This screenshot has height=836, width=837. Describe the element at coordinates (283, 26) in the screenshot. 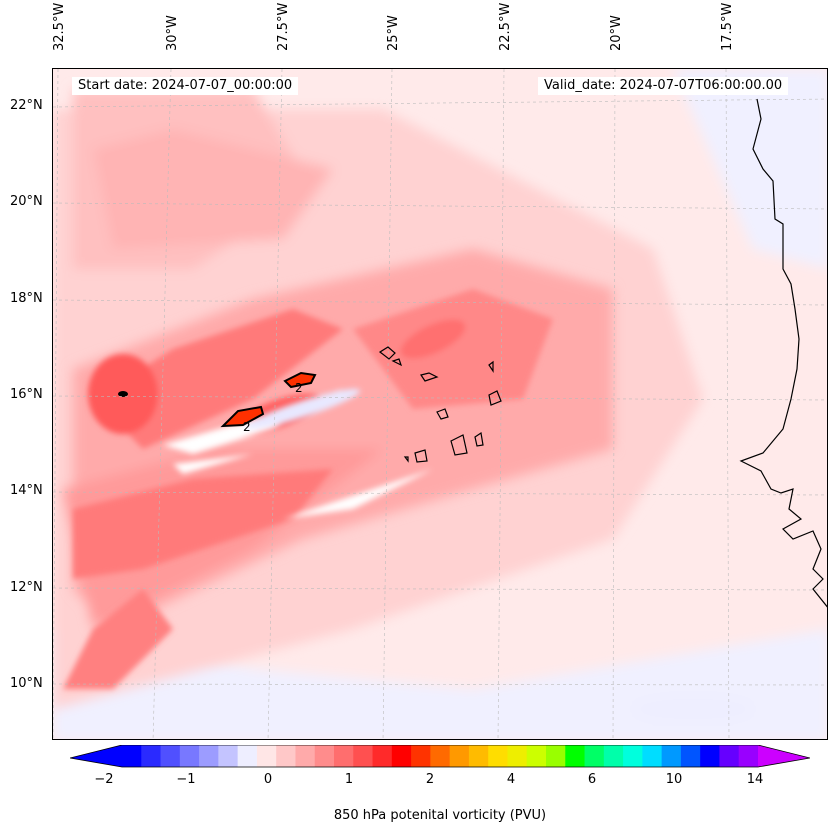

I see `lon-label: 27.5°W` at that location.